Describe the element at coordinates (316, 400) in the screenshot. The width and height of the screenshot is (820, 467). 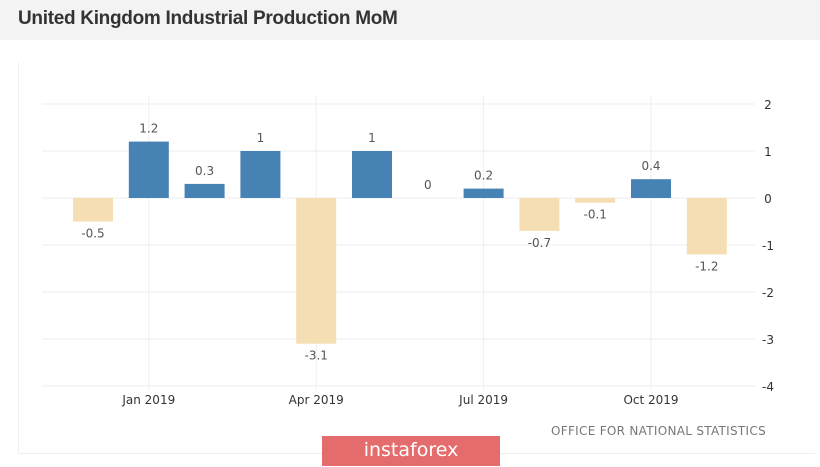
I see `x-tick-label: Apr 2019` at that location.